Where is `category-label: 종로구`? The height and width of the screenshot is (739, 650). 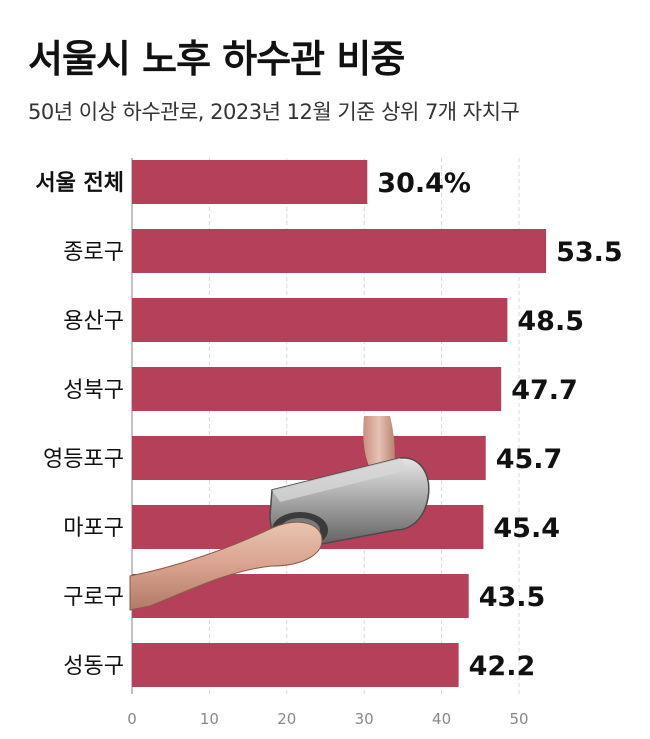 category-label: 종로구 is located at coordinates (93, 252).